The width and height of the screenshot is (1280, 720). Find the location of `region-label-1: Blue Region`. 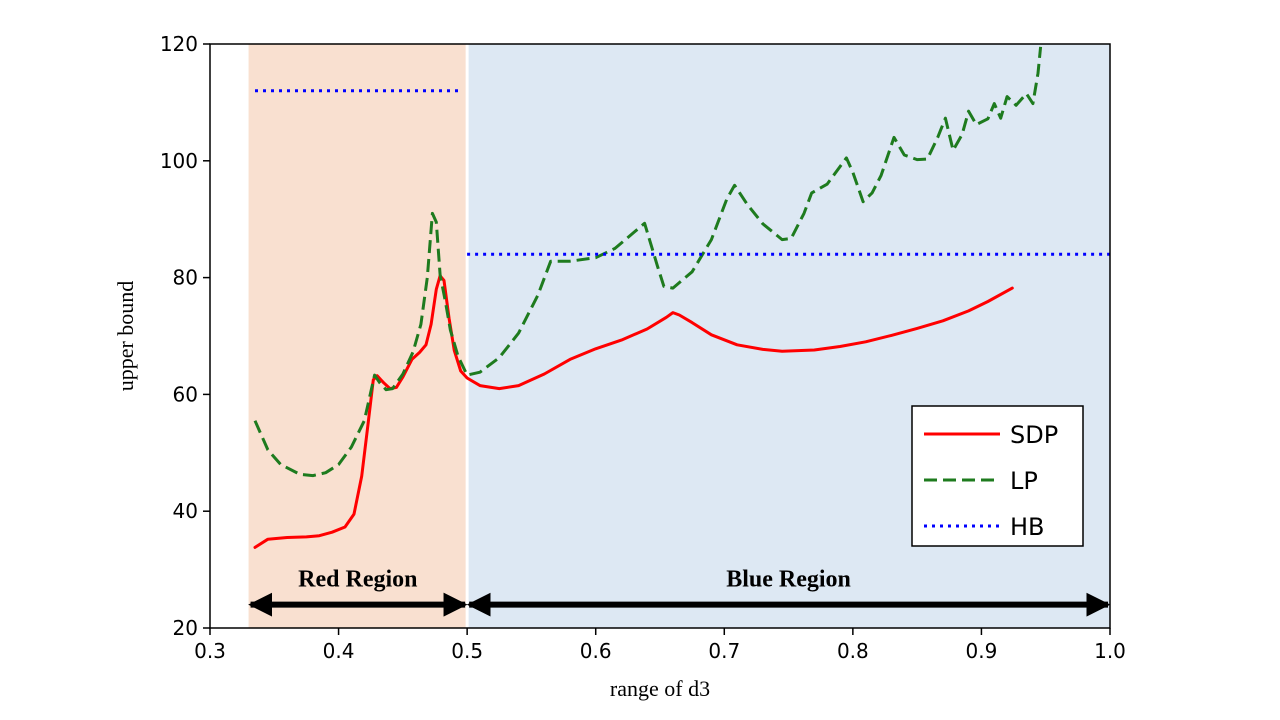

region-label-1: Blue Region is located at coordinates (788, 580).